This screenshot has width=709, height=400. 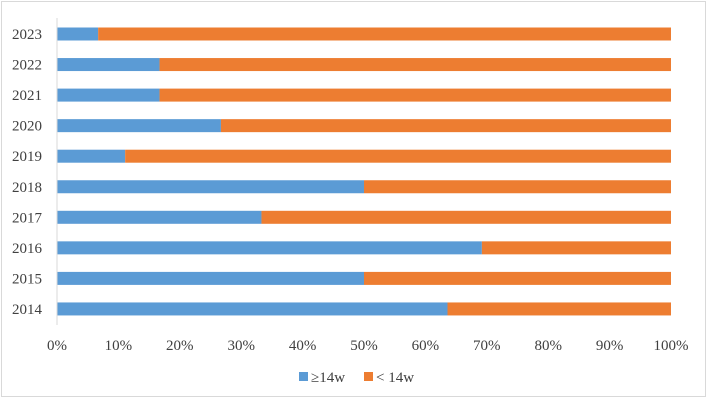 I want to click on y-tick-label: 2016, so click(x=27, y=249).